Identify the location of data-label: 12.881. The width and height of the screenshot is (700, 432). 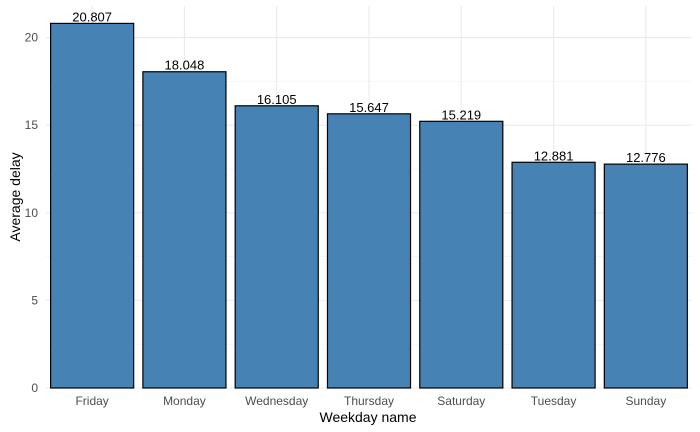
(554, 155).